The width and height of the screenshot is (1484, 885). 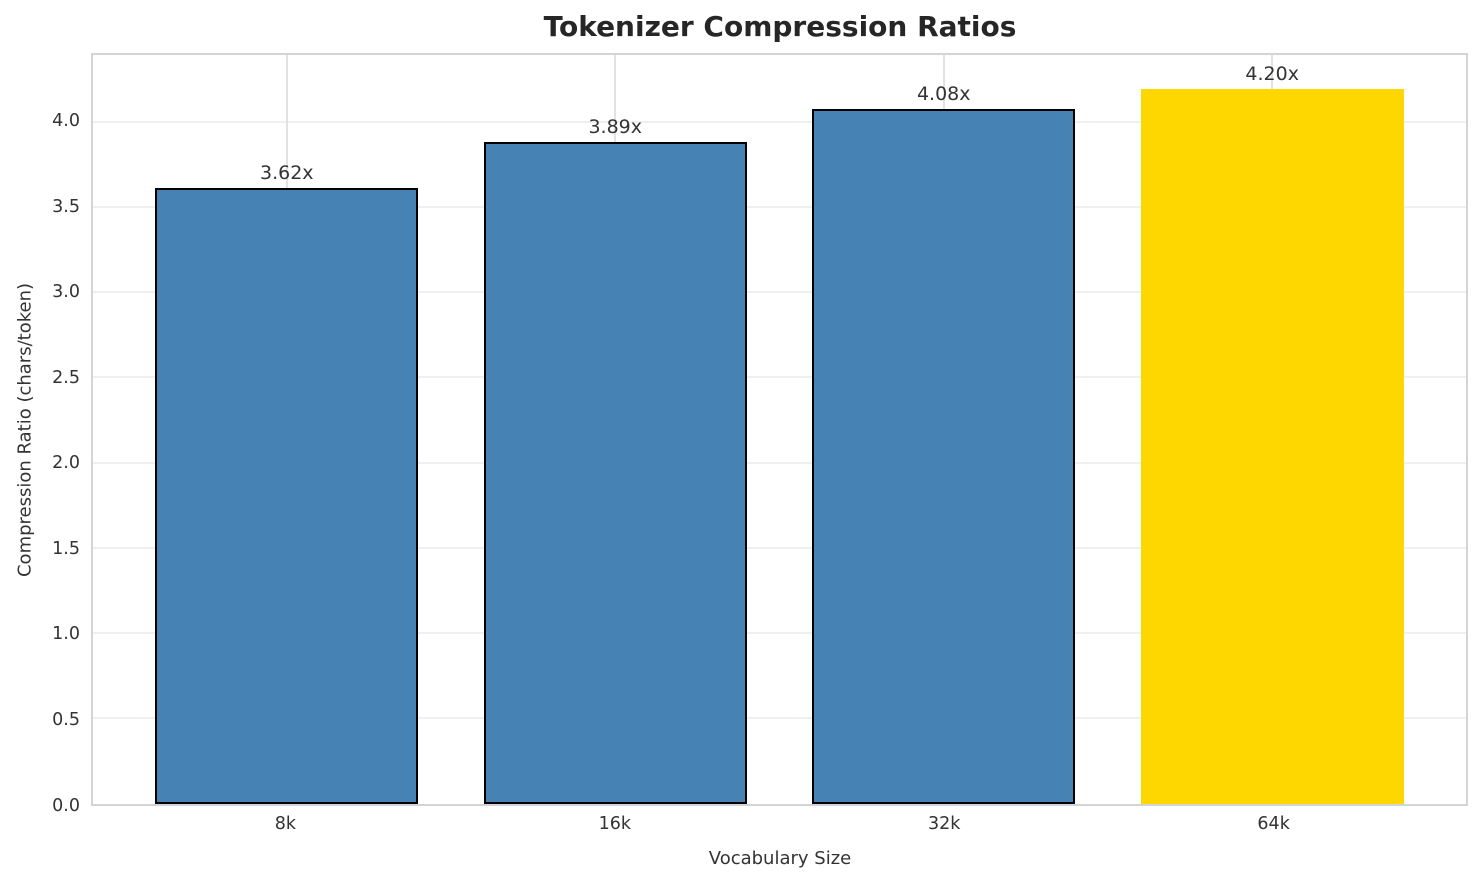 I want to click on y-tick-label: 3.0, so click(x=66, y=291).